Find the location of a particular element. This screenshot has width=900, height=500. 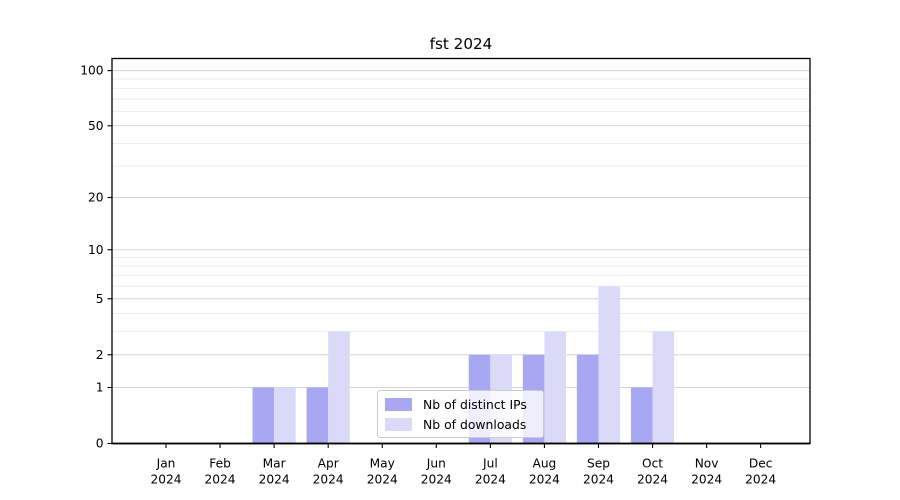

x-tick-label-month: Jul is located at coordinates (490, 464).